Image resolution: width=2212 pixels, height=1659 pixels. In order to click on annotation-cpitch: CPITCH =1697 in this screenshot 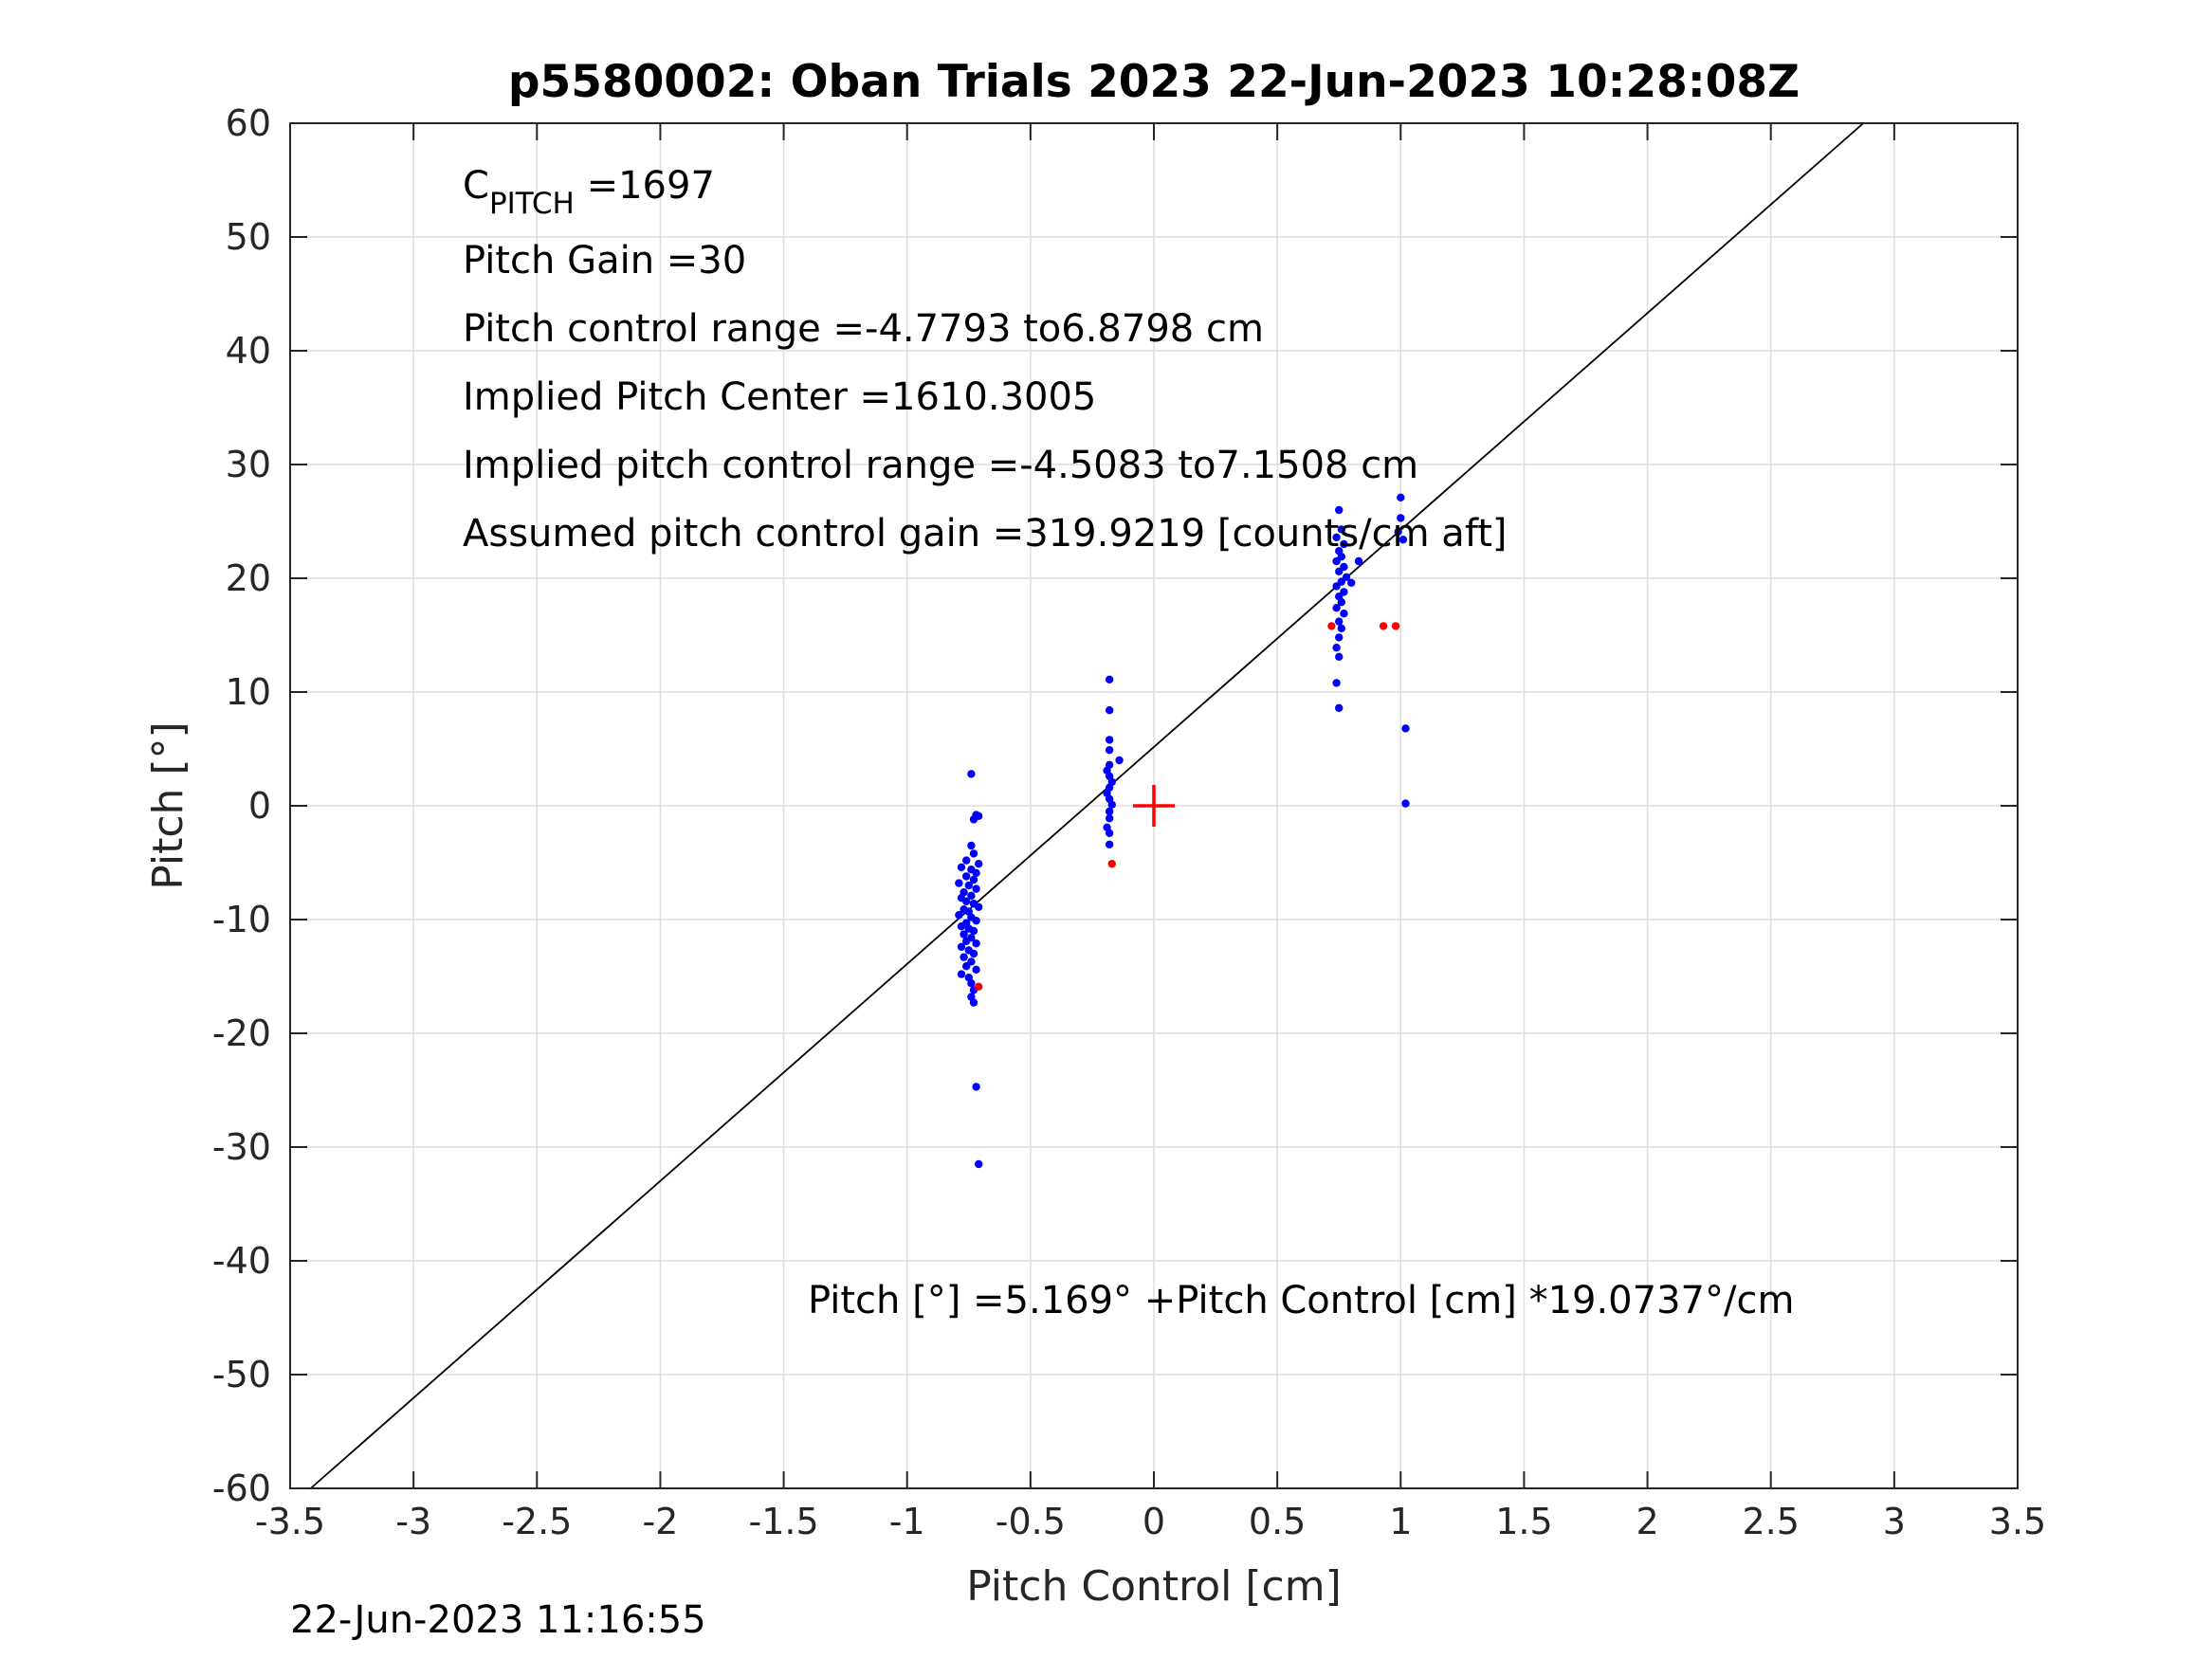, I will do `click(589, 192)`.